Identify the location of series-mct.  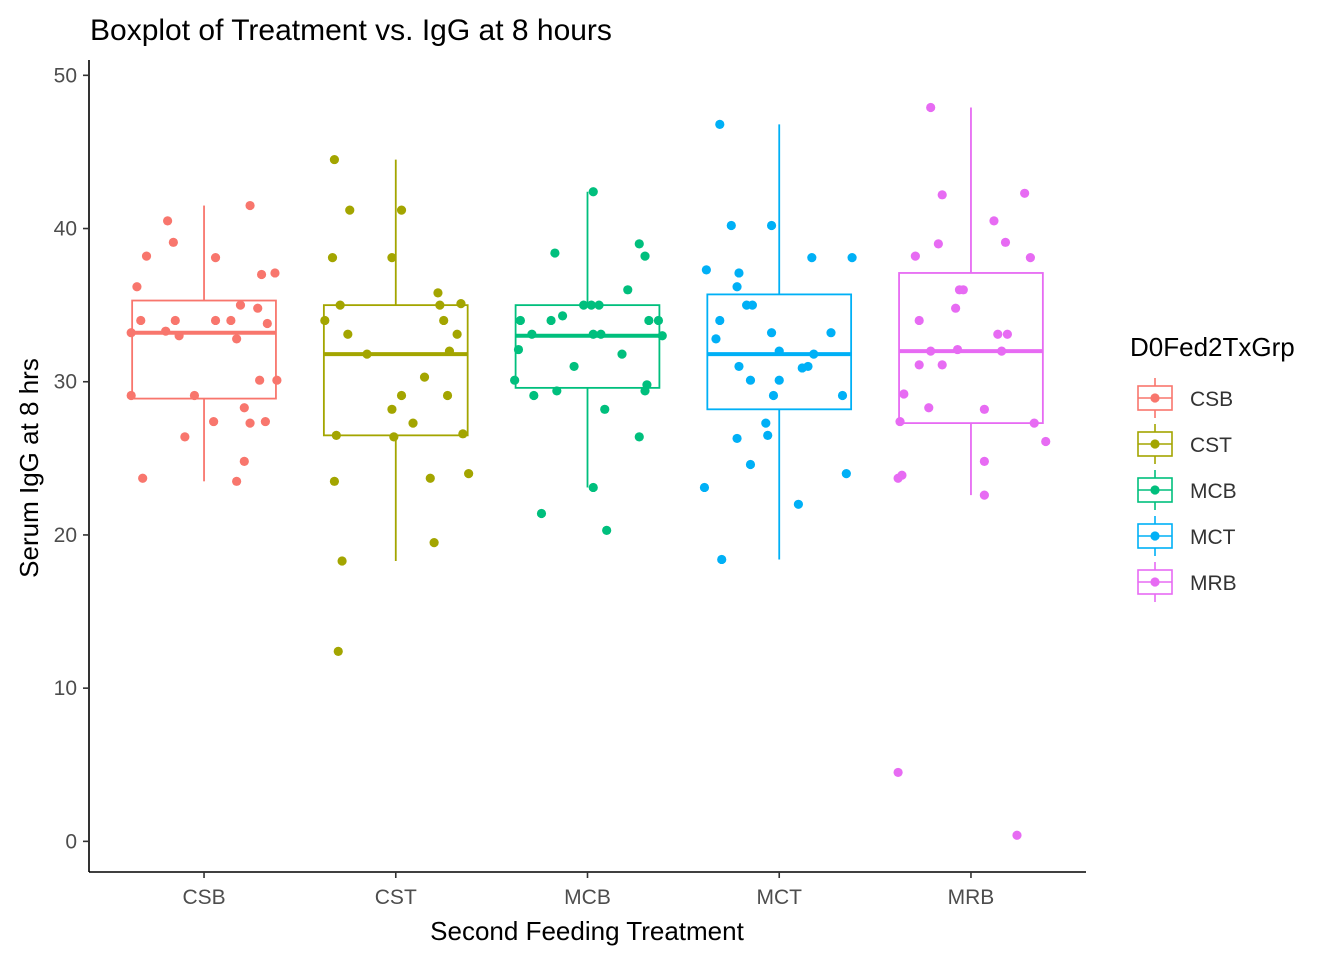
(778, 342).